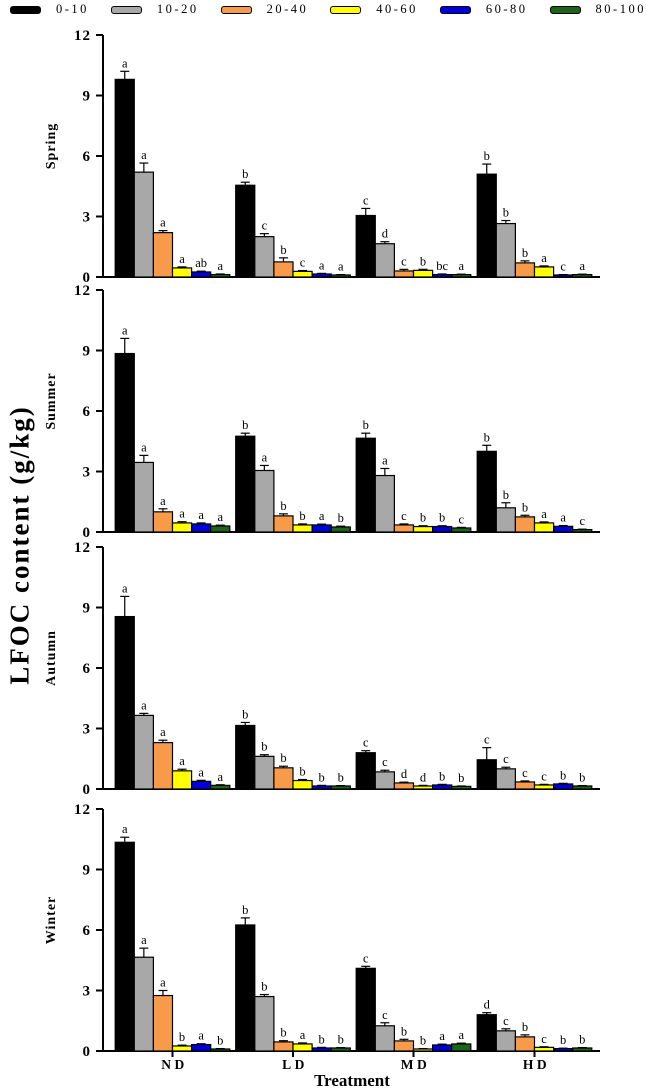  What do you see at coordinates (328, 9) in the screenshot?
I see `legend: 0-10 10-20 20-40 40-60 60-80 80-100` at bounding box center [328, 9].